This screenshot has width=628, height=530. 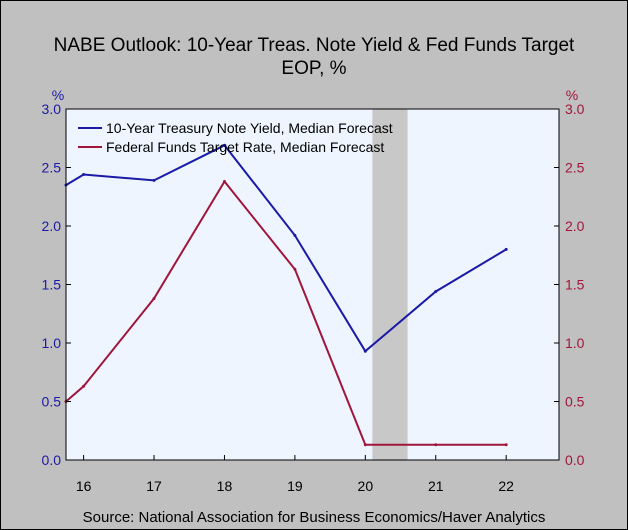 What do you see at coordinates (506, 486) in the screenshot?
I see `x-tick-label: 22` at bounding box center [506, 486].